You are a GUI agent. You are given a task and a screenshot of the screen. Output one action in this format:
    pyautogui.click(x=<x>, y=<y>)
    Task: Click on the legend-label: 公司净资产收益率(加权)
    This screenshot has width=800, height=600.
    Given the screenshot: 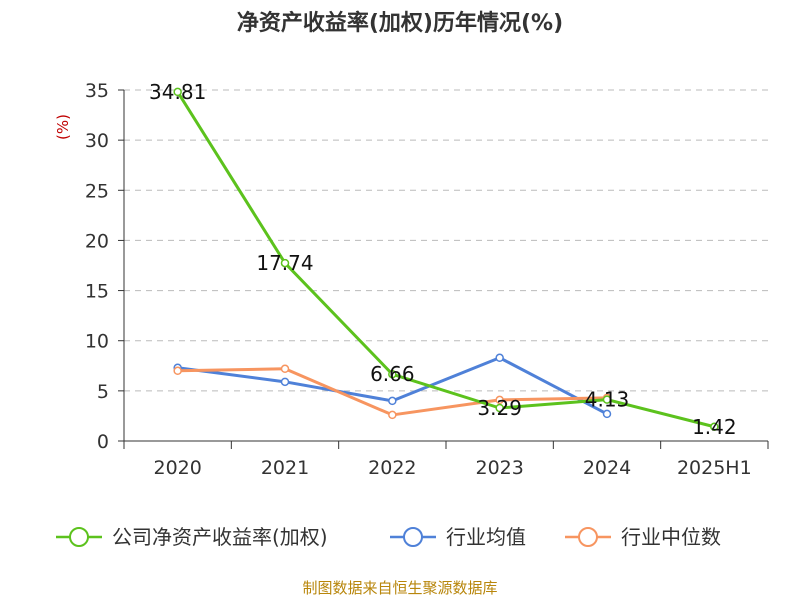 What is the action you would take?
    pyautogui.click(x=220, y=537)
    